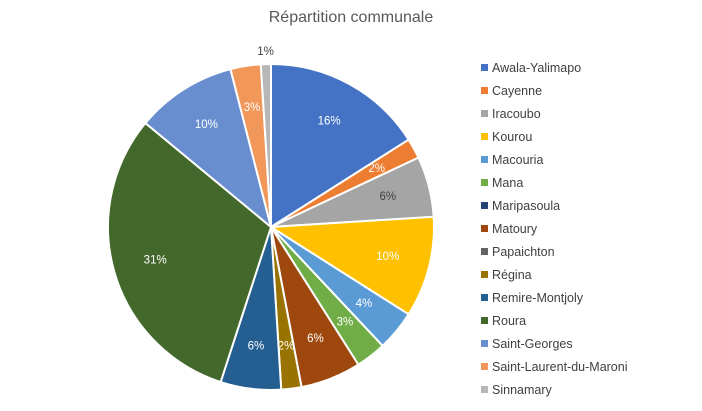  What do you see at coordinates (265, 52) in the screenshot?
I see `data-label-sinnamary: 1%` at bounding box center [265, 52].